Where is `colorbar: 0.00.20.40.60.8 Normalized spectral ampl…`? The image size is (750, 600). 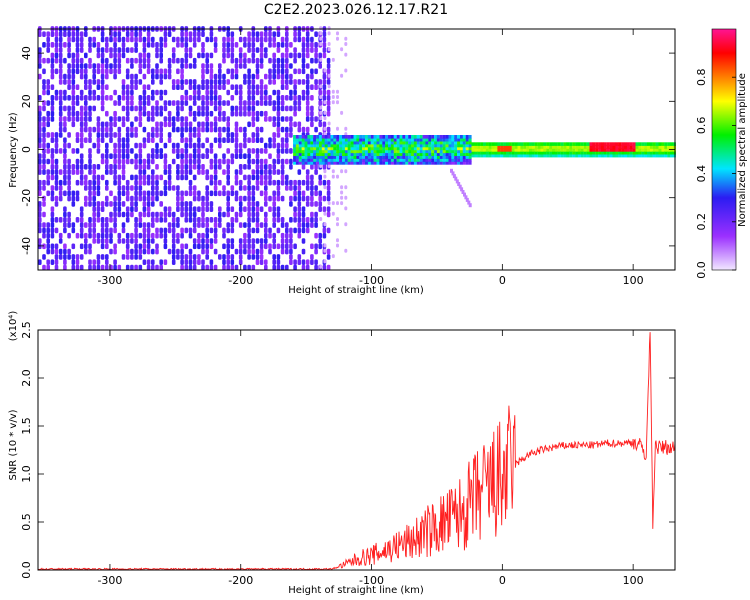
colorbar: 0.00.20.40.60.8 Normalized spectral ampl… is located at coordinates (721, 153).